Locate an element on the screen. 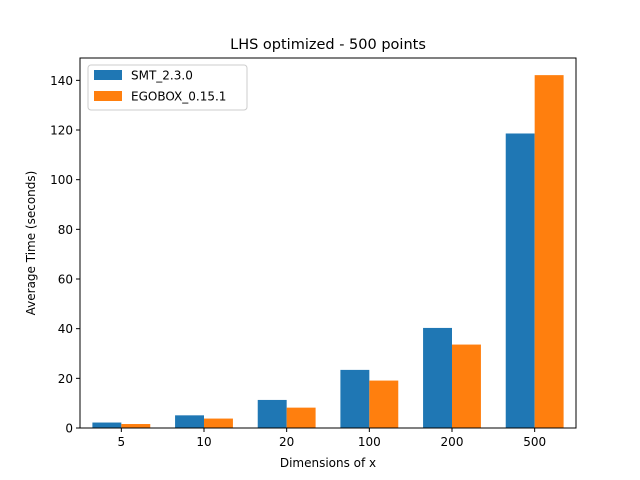  legend: SMT_2.3.0 EGOBOX_0.15.1 is located at coordinates (167, 87).